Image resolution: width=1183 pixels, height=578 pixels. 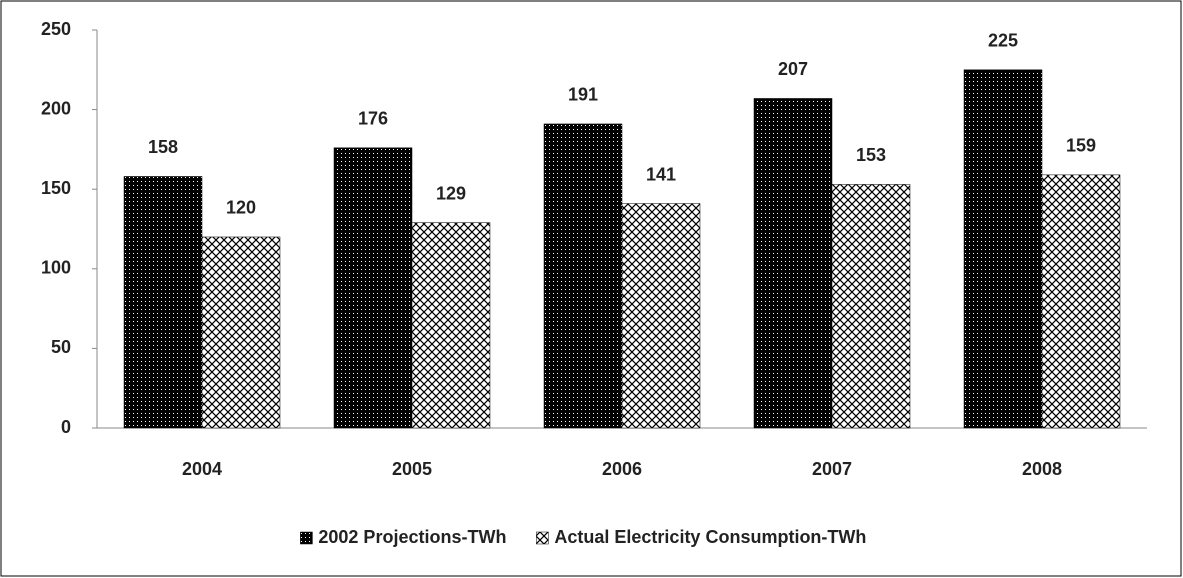 I want to click on legend-label: Actual Electricity Consumption-TWh, so click(x=710, y=537).